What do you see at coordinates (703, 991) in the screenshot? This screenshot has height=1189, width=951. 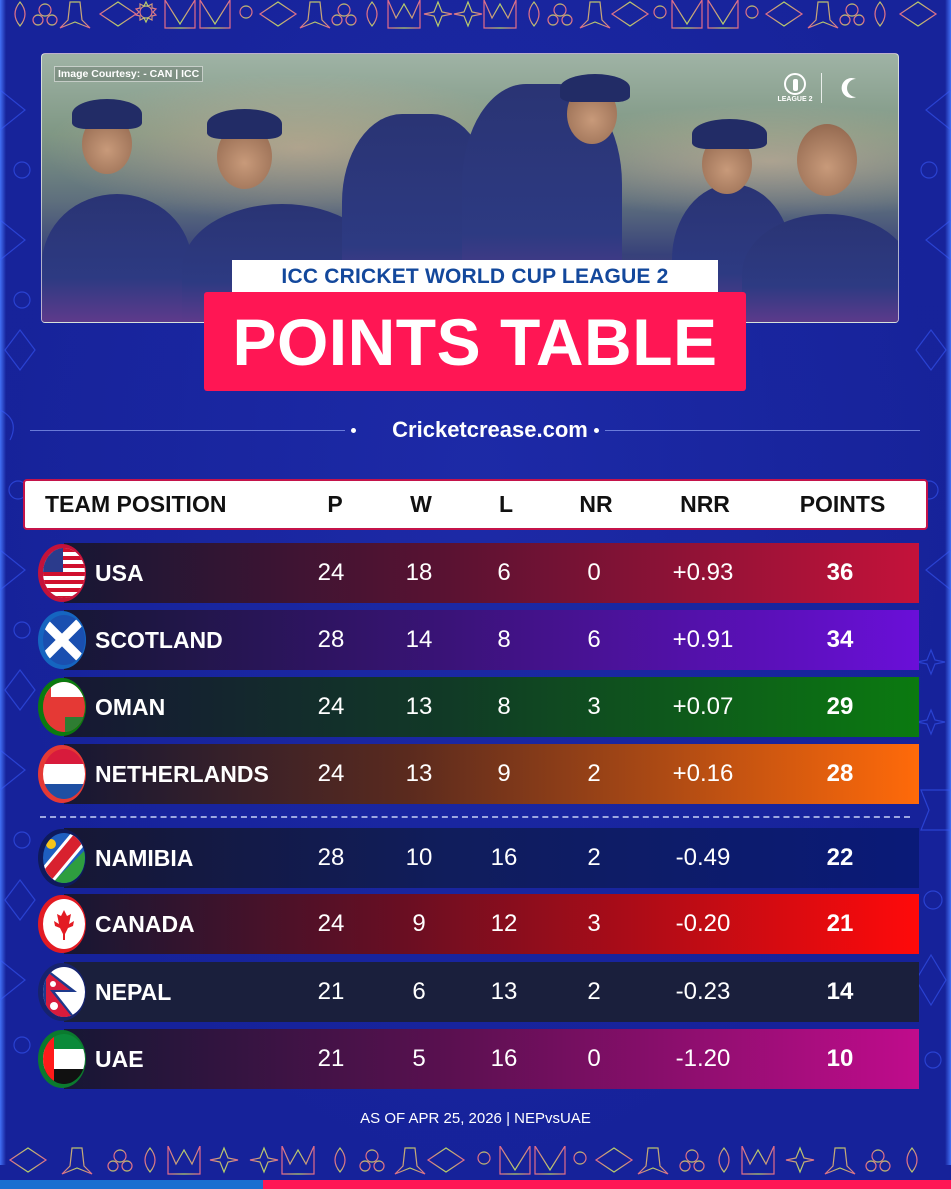 I see `nrr: -0.23` at bounding box center [703, 991].